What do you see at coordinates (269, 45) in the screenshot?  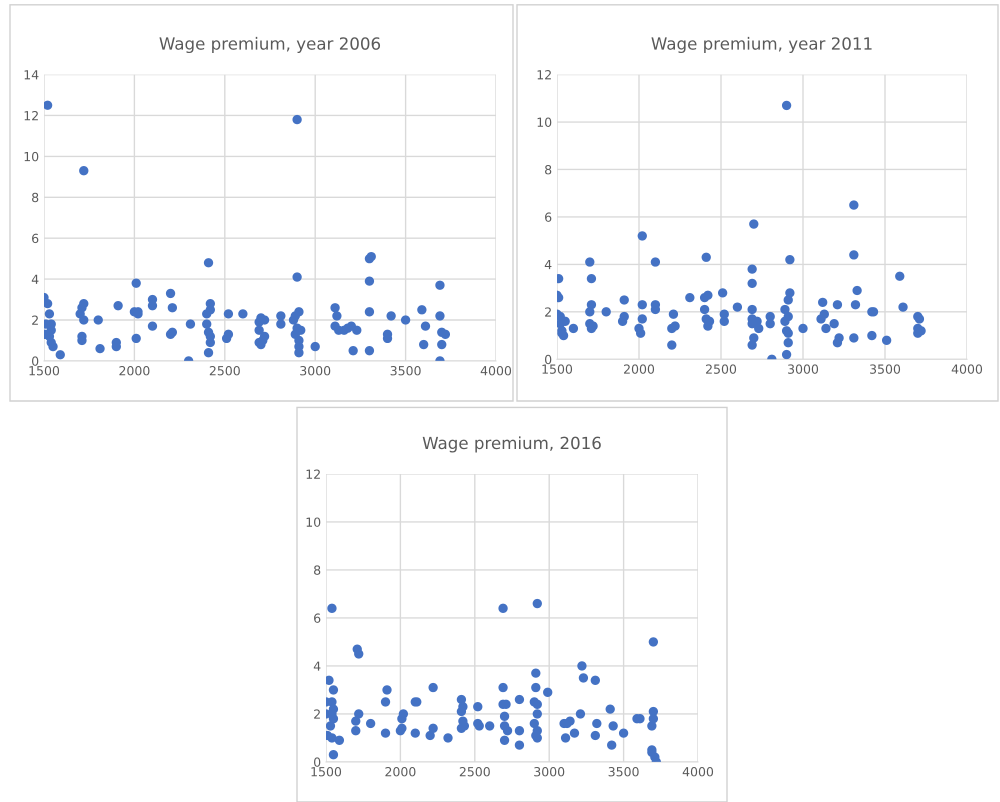 I see `chart-title: Wage premium, year 2006` at bounding box center [269, 45].